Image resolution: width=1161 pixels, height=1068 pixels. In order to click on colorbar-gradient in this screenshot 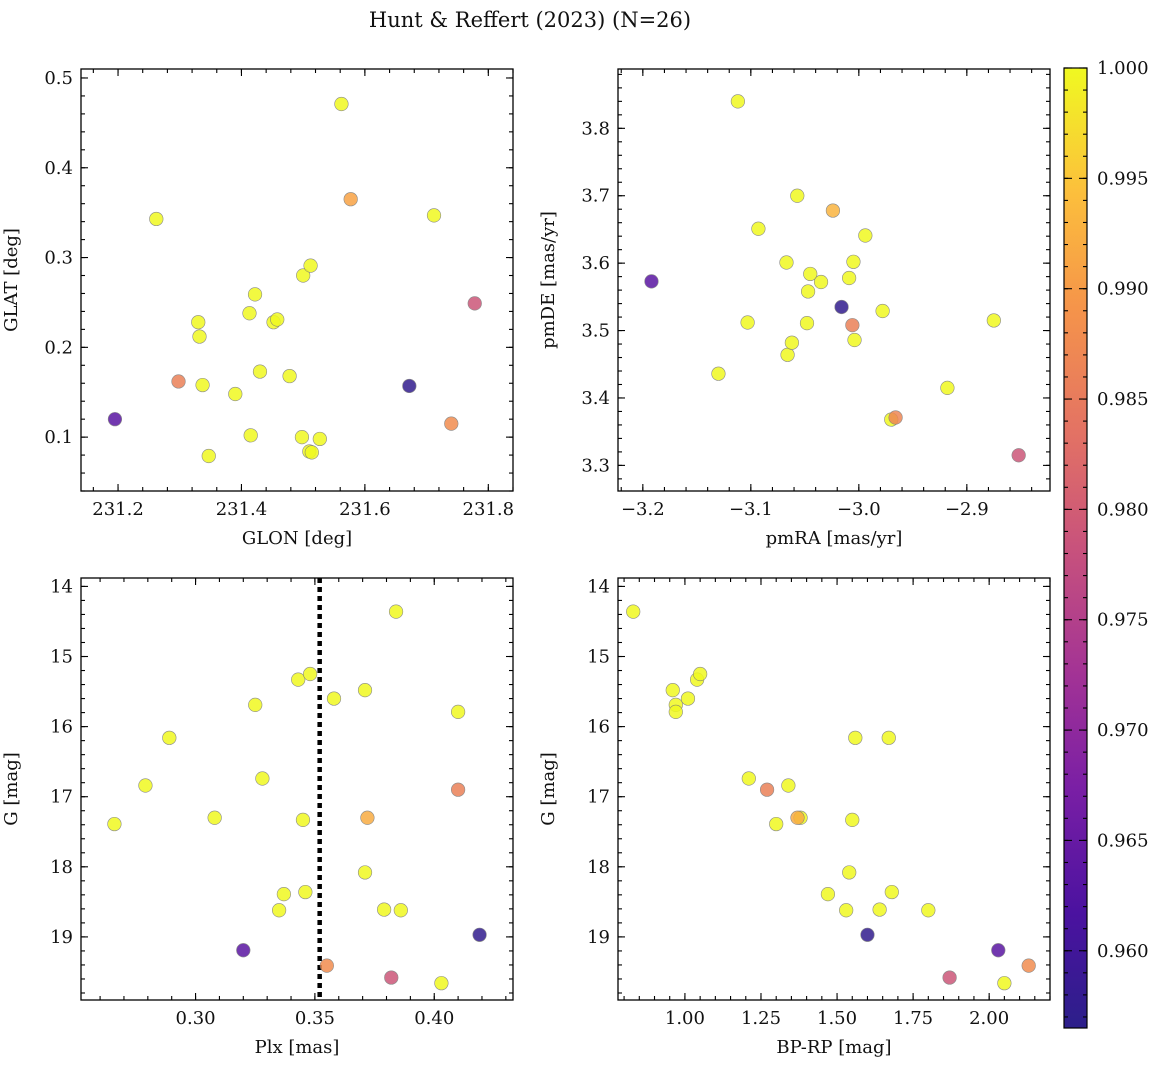, I will do `click(1075, 548)`.